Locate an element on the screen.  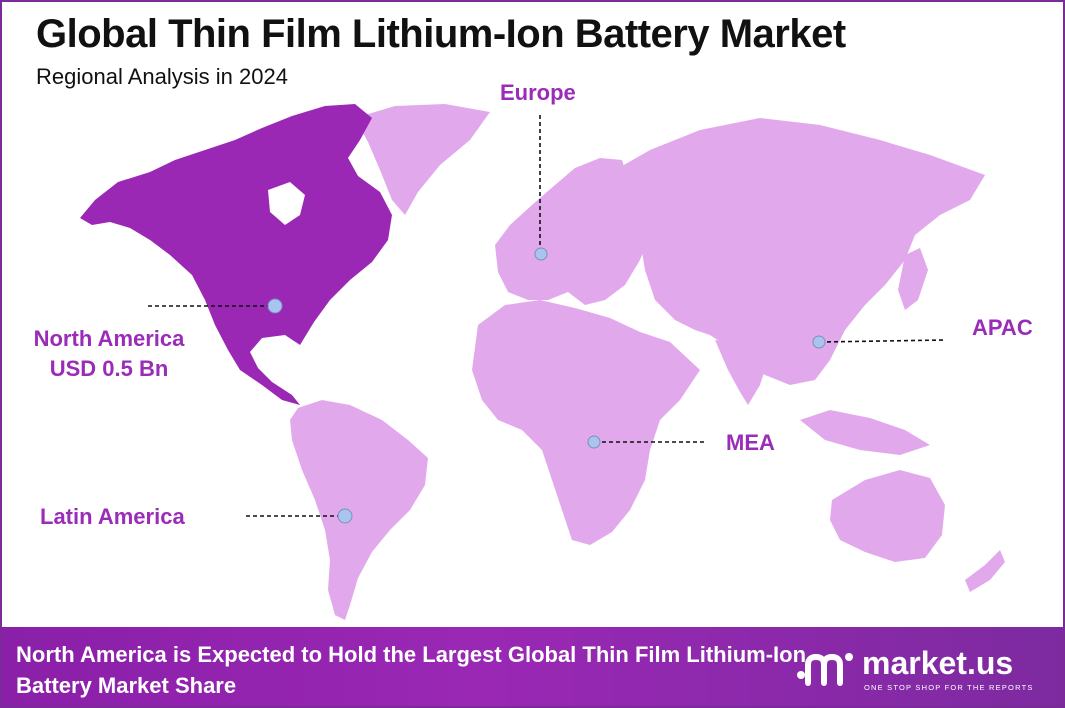
marker-mea is located at coordinates (594, 442).